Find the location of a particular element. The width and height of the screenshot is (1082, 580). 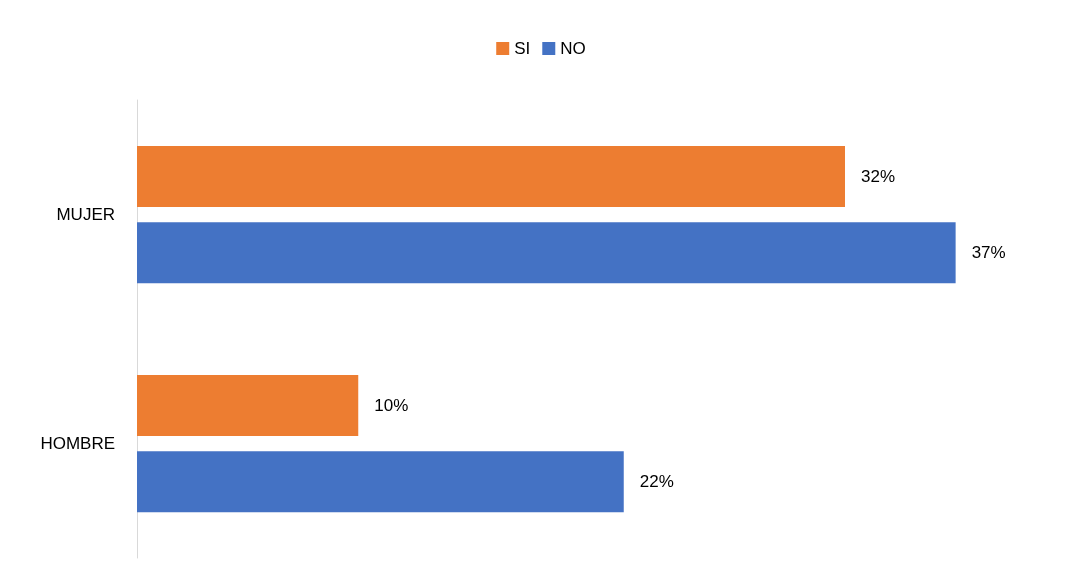

legend-label: NO is located at coordinates (573, 48).